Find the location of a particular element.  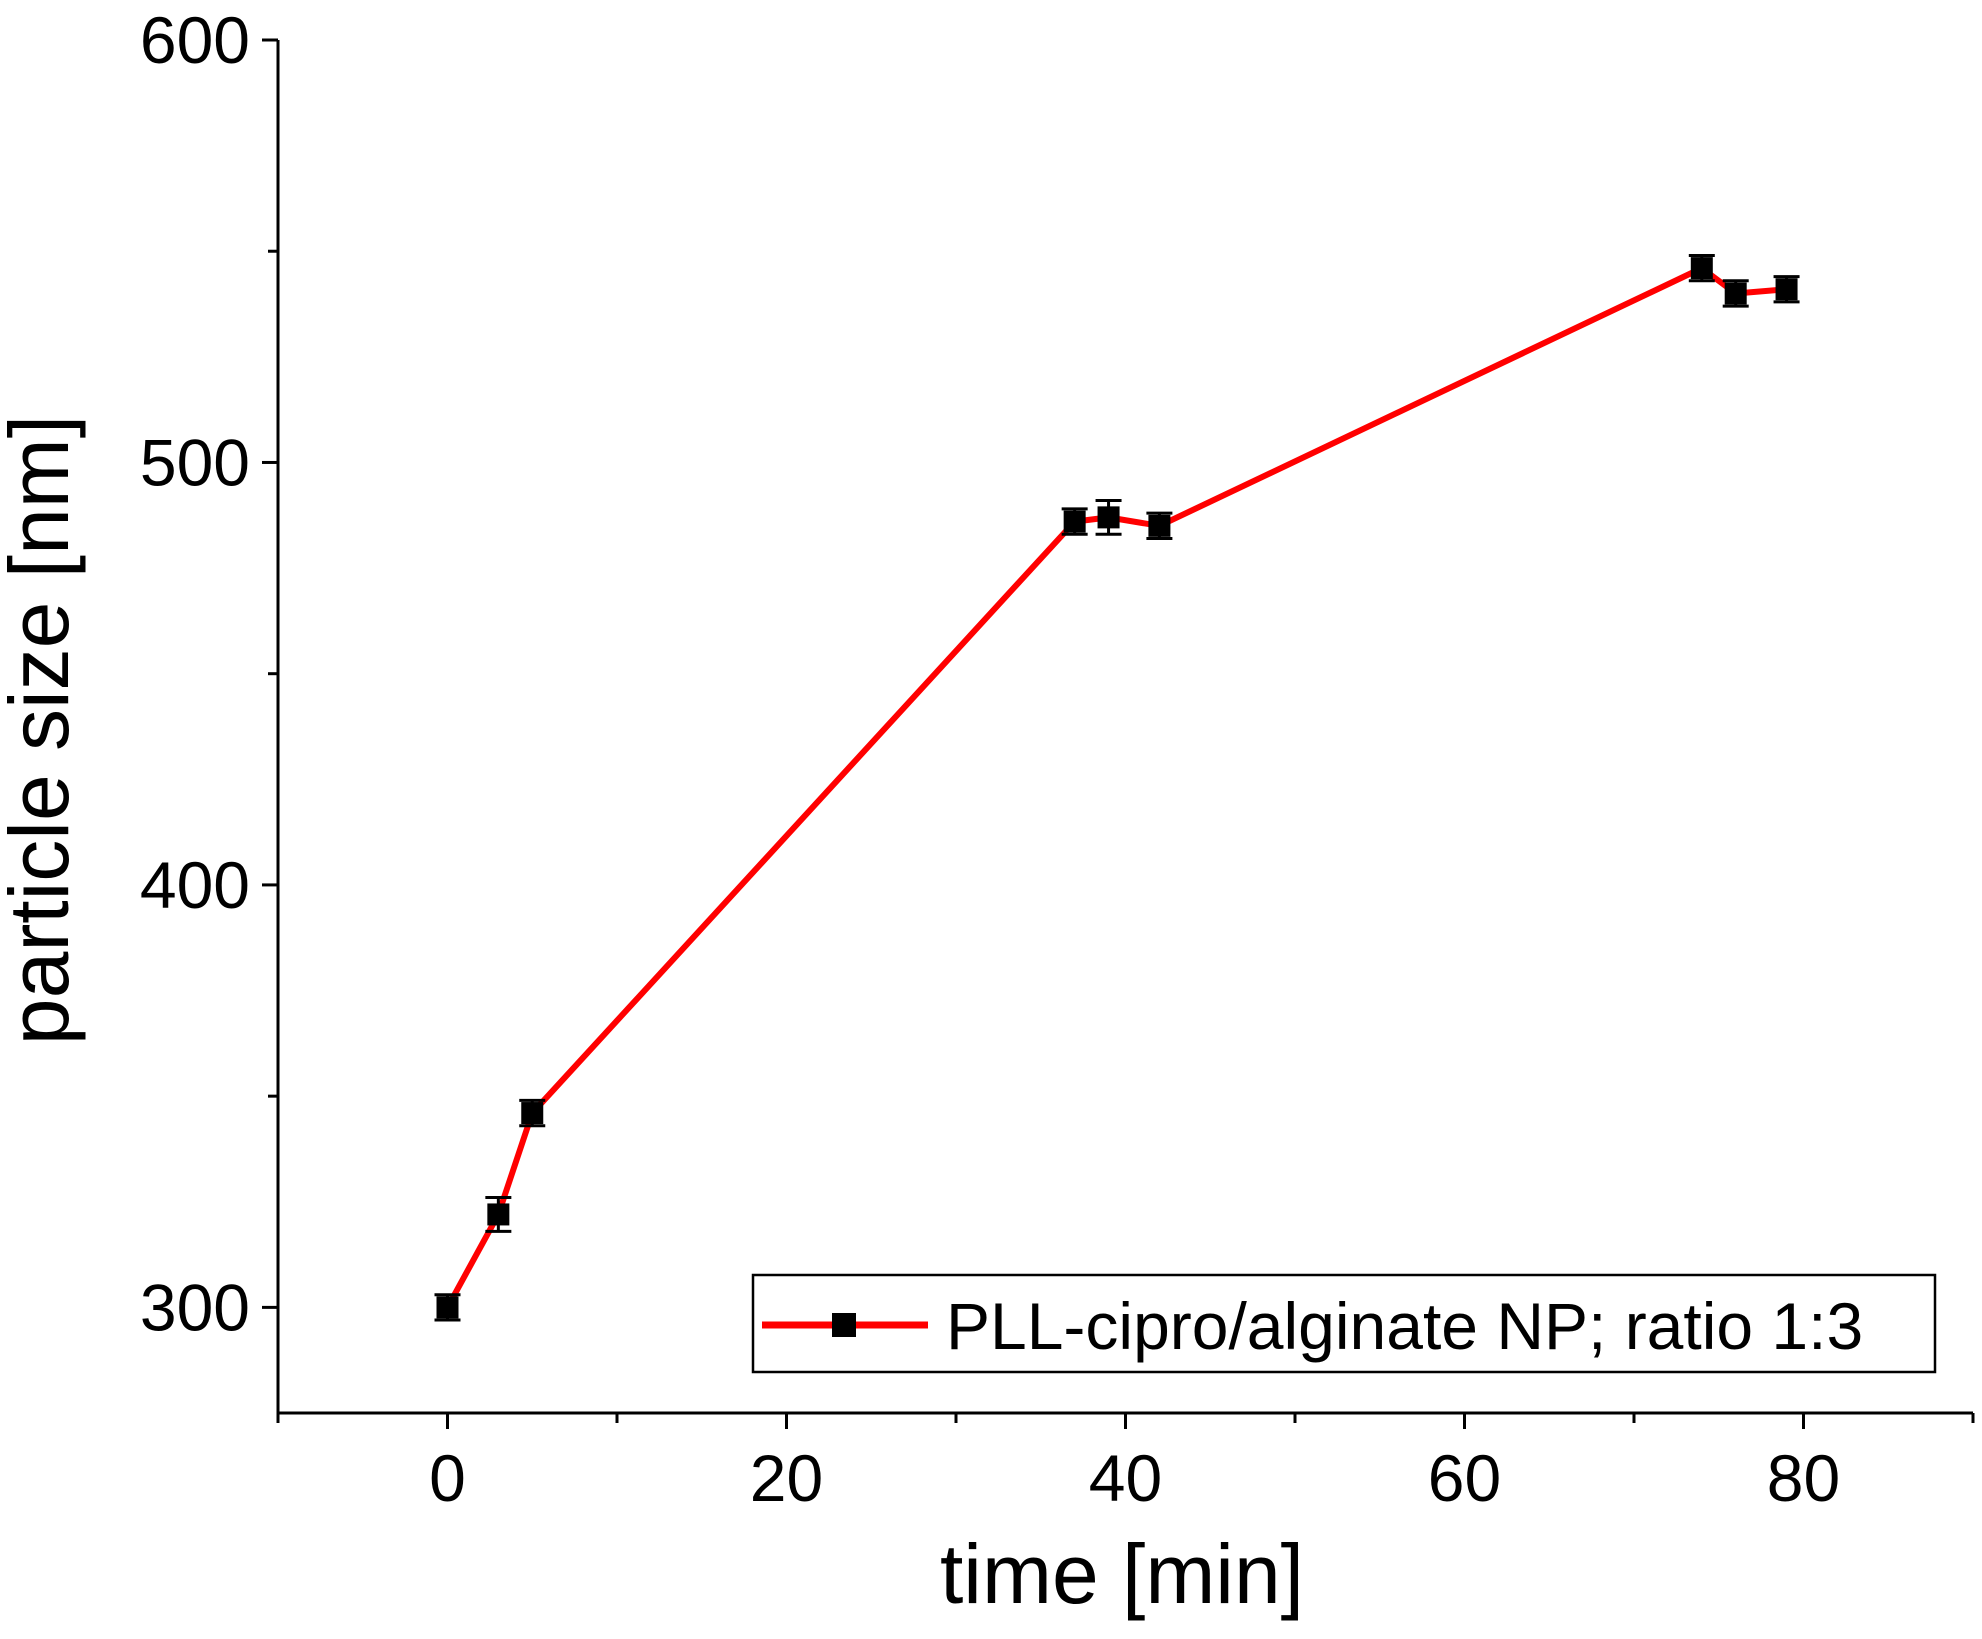

x-tick-label: 0 is located at coordinates (447, 1478).